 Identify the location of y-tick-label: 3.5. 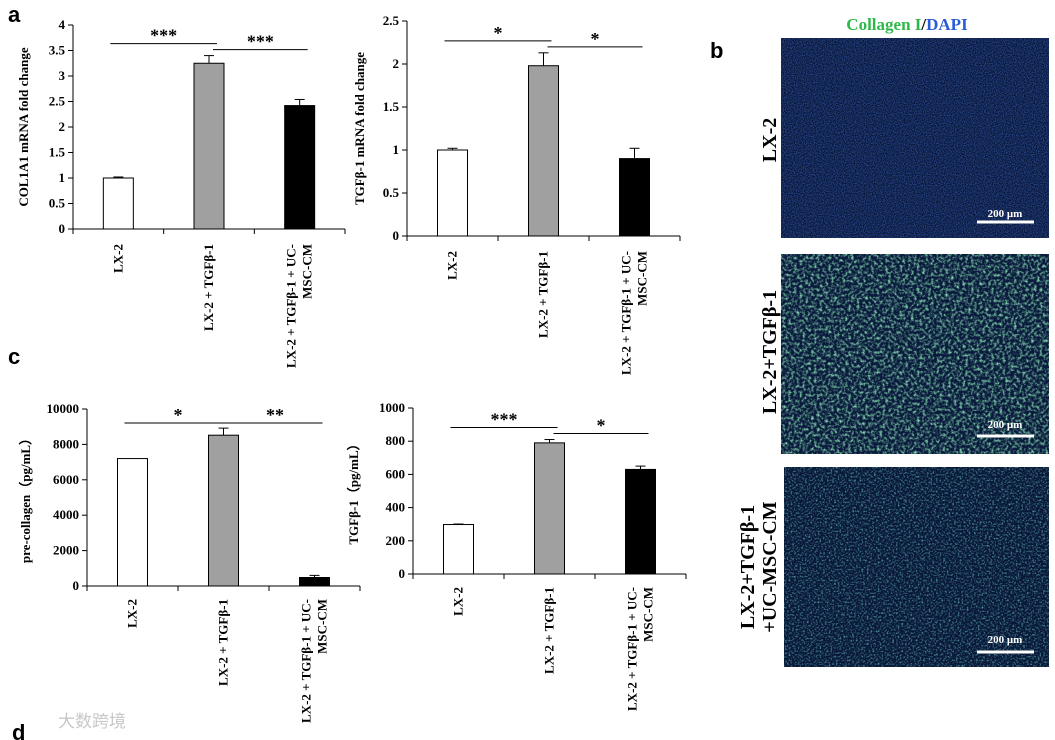
(57, 50).